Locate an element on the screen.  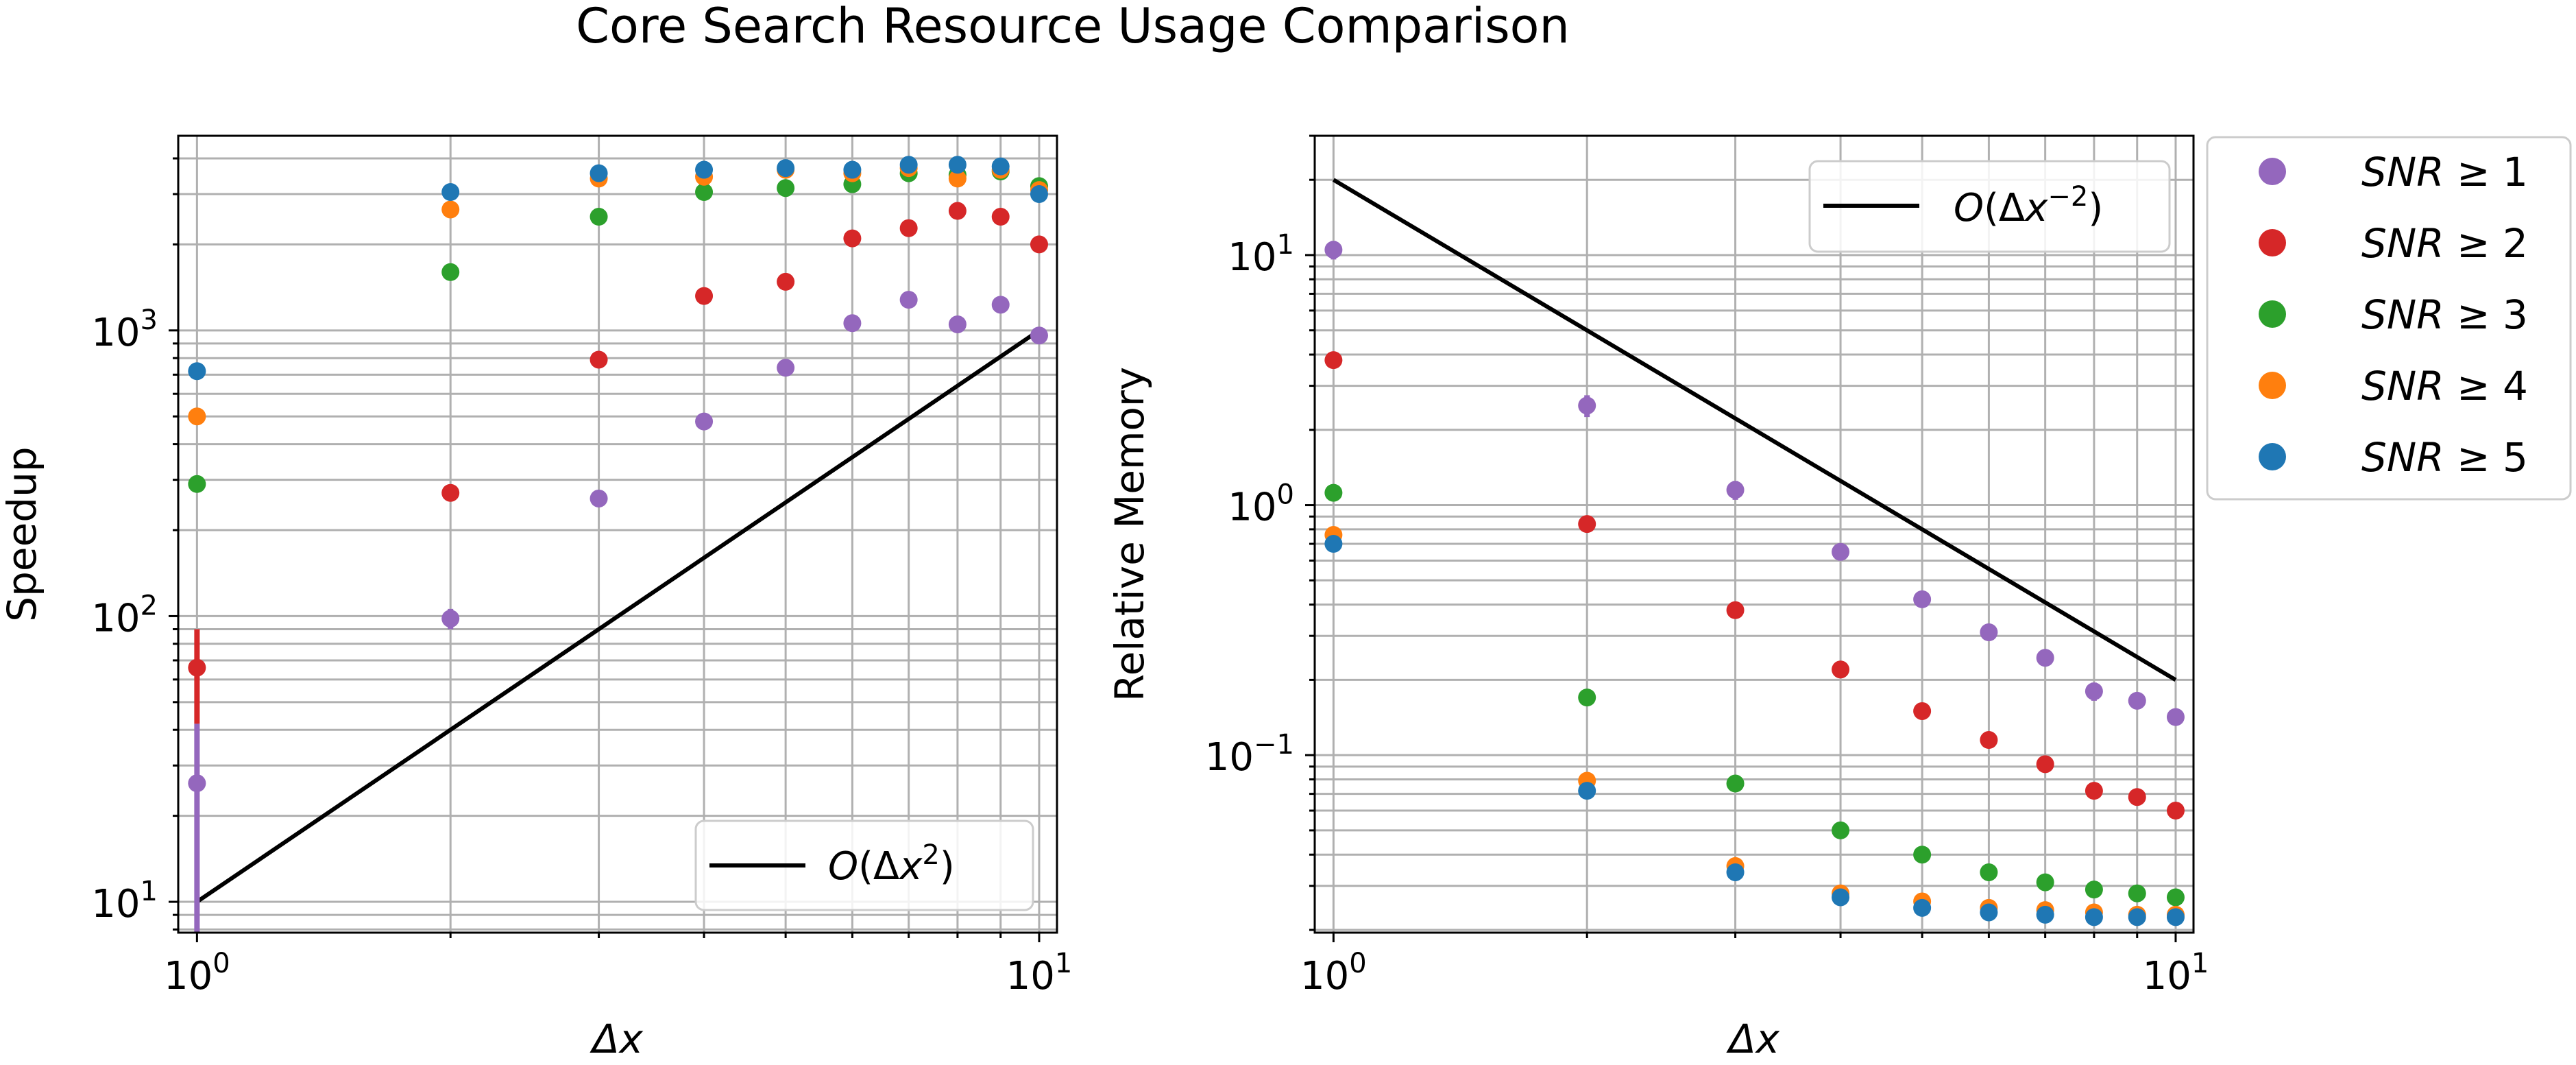
snr-legend-label: SNR ≥ 4 is located at coordinates (2444, 386).